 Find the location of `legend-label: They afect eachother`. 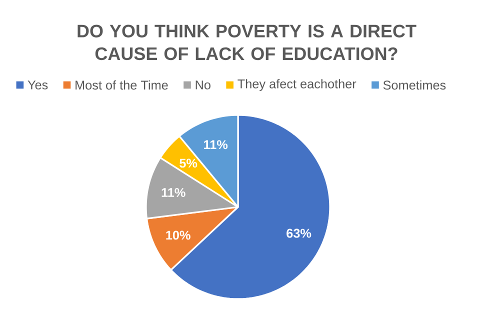

legend-label: They afect eachother is located at coordinates (297, 85).